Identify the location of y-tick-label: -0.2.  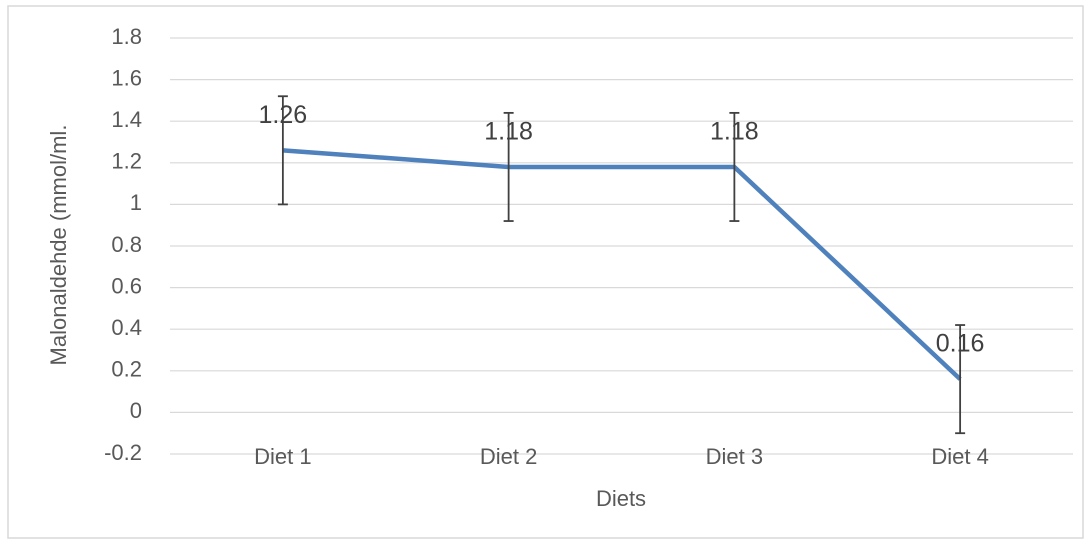
(123, 452).